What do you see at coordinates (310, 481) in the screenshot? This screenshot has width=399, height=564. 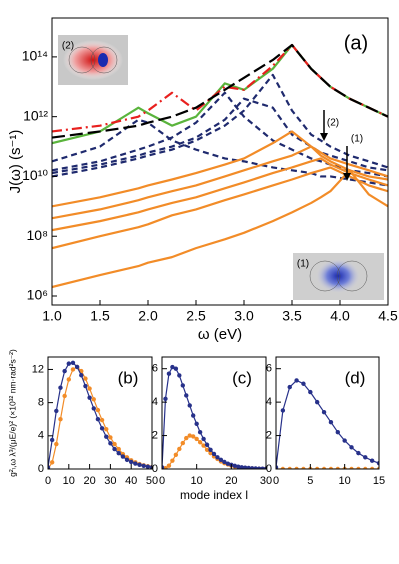 I see `x-tick-label: 5` at bounding box center [310, 481].